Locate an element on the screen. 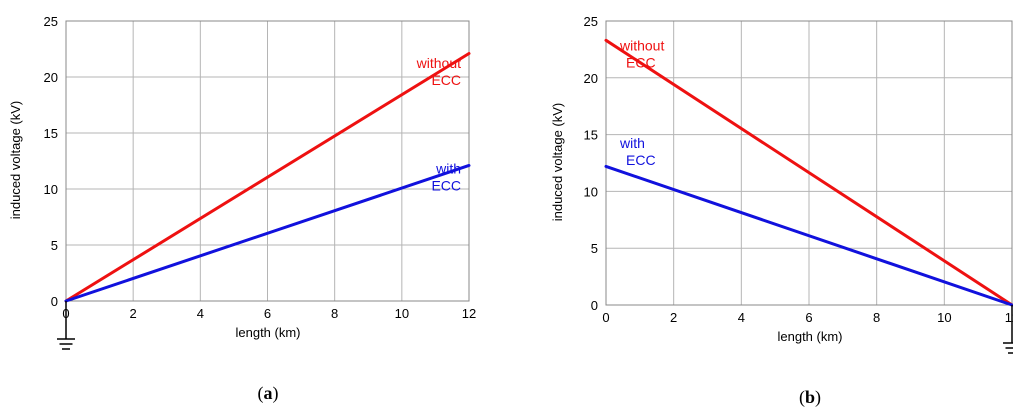 The height and width of the screenshot is (414, 1013). caption-letter: a is located at coordinates (268, 393).